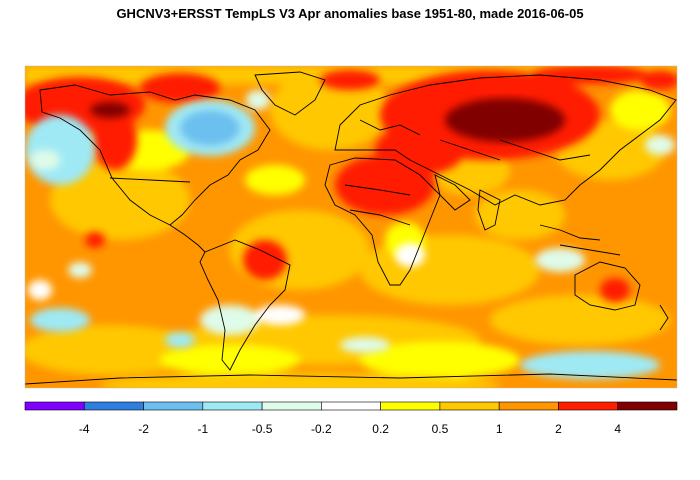 Image resolution: width=700 pixels, height=480 pixels. I want to click on legend-tick-label: 2, so click(558, 429).